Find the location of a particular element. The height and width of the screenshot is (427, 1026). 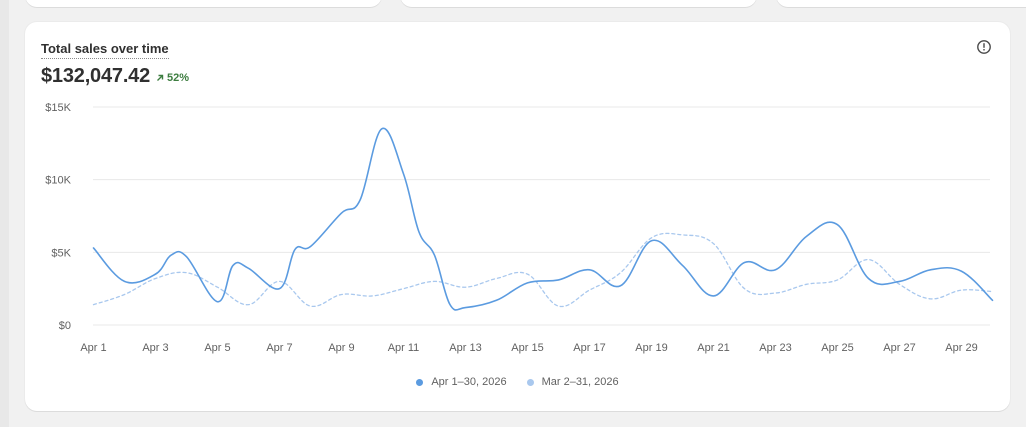

x-tick-label: Apr 13 is located at coordinates (465, 348).